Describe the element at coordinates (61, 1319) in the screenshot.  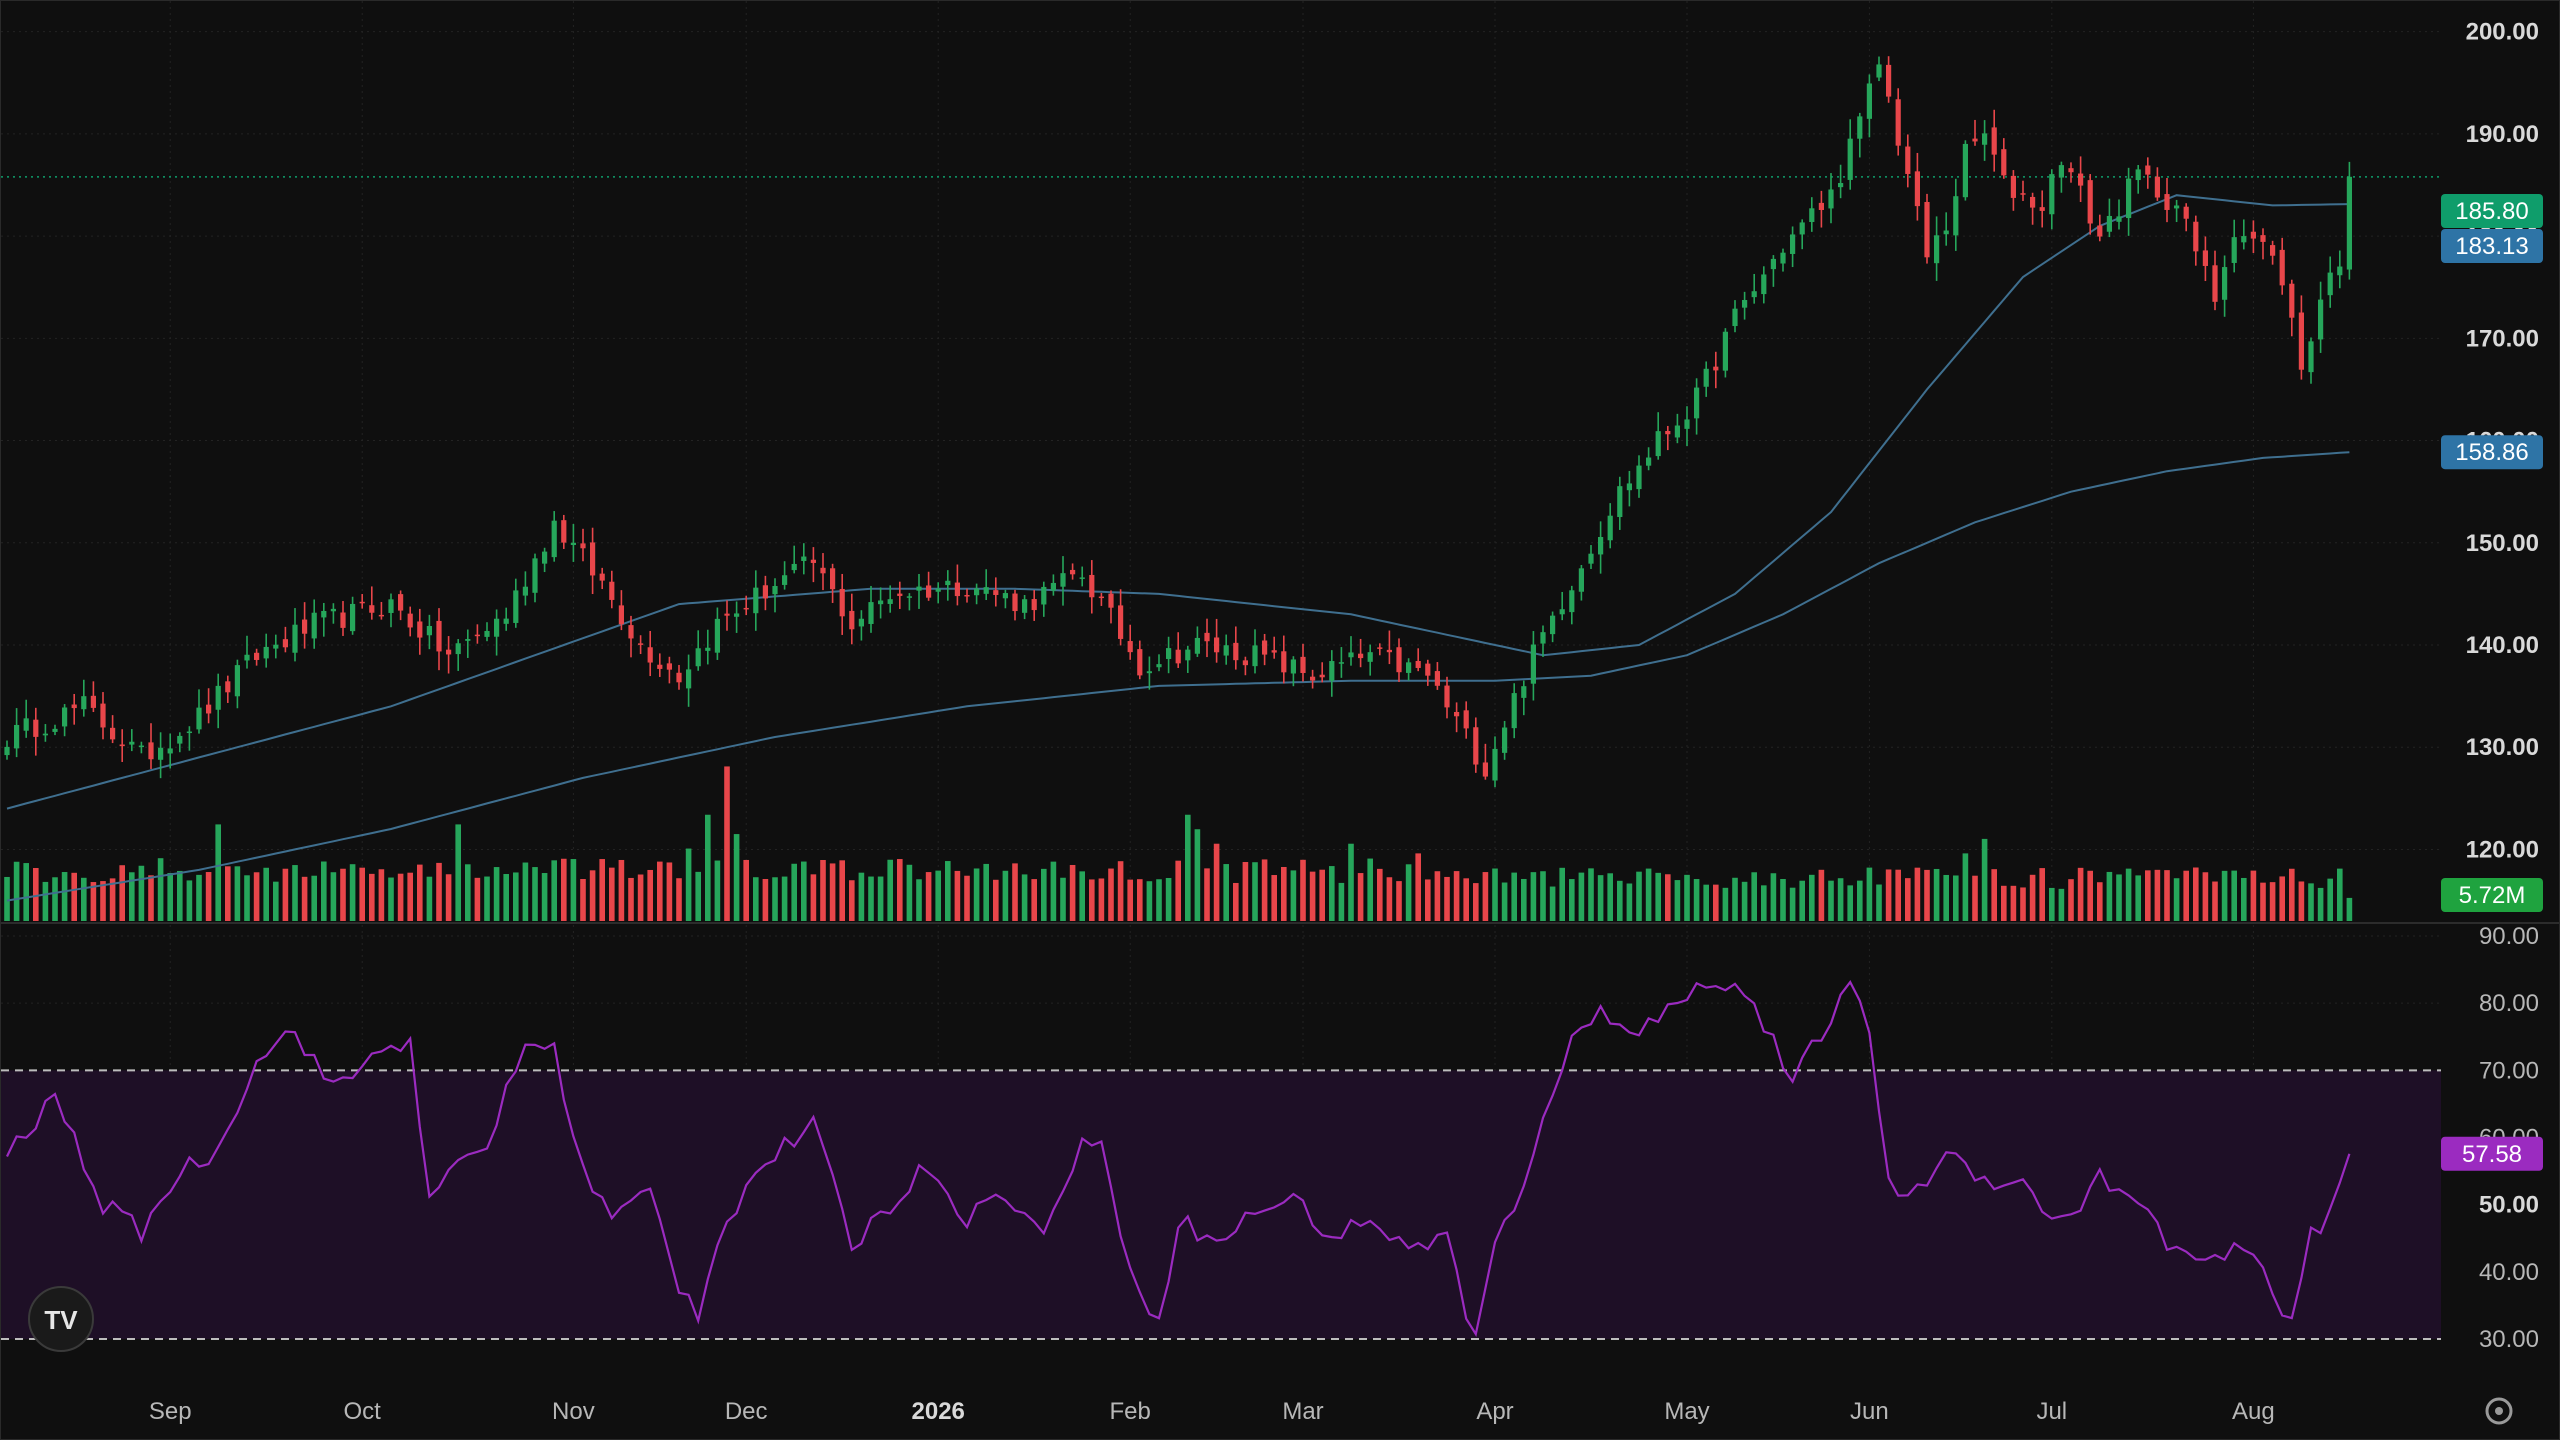
I see `tradingview-logo-icon: TV` at that location.